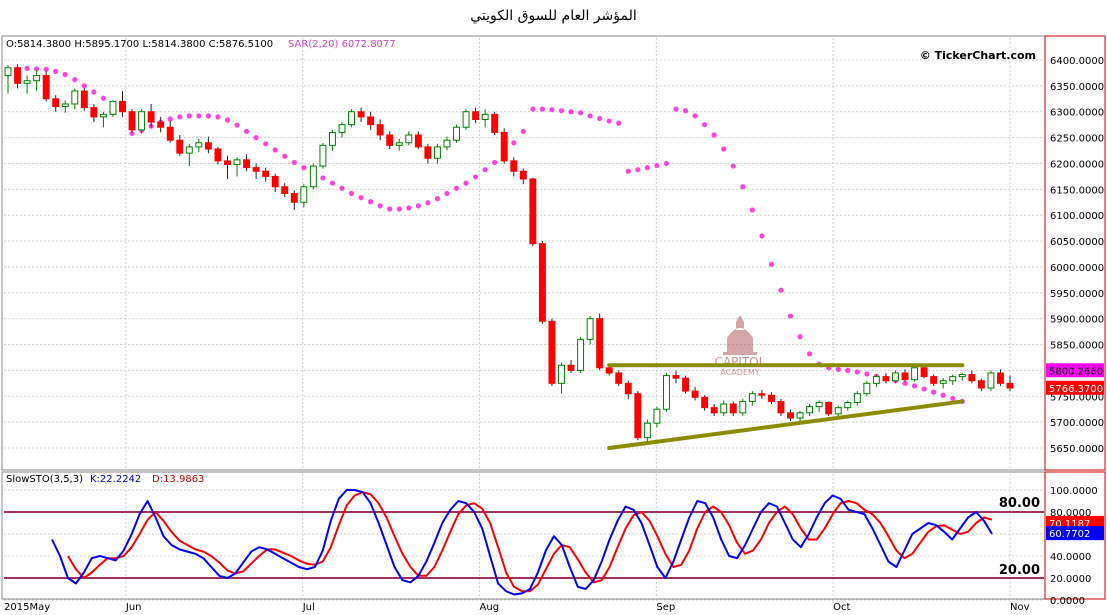 The image size is (1107, 615). Describe the element at coordinates (1077, 190) in the screenshot. I see `price-tick-label: 6150.0000` at that location.